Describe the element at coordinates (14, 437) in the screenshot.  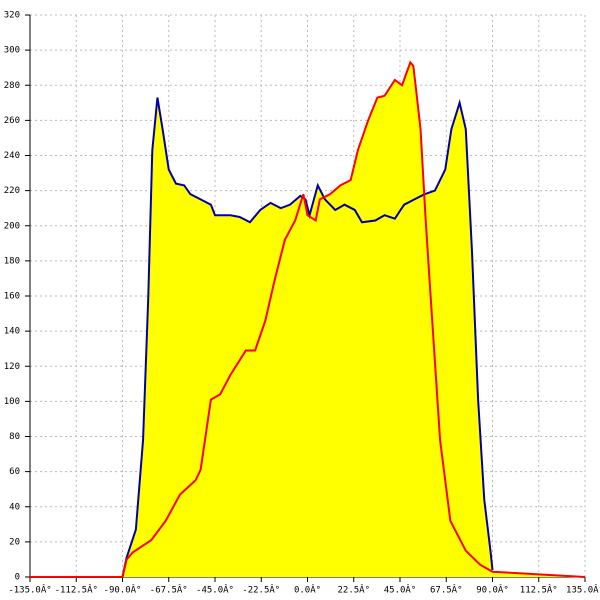
I see `y-tick-label: 80` at that location.